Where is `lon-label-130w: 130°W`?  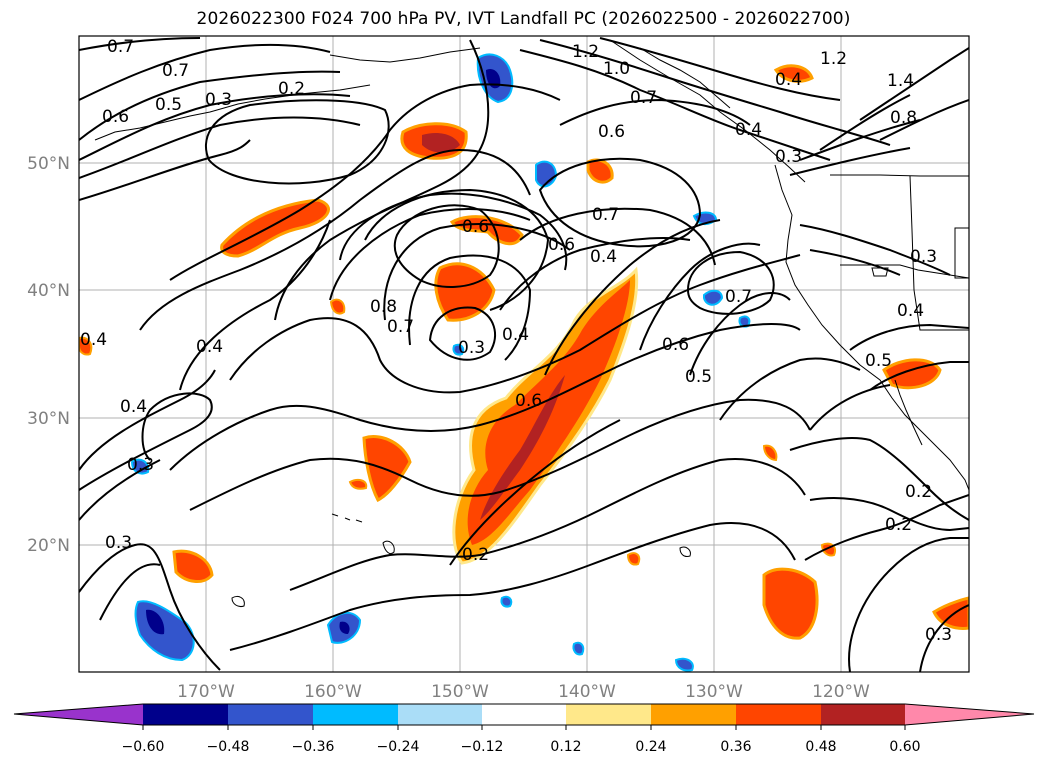 lon-label-130w: 130°W is located at coordinates (714, 692).